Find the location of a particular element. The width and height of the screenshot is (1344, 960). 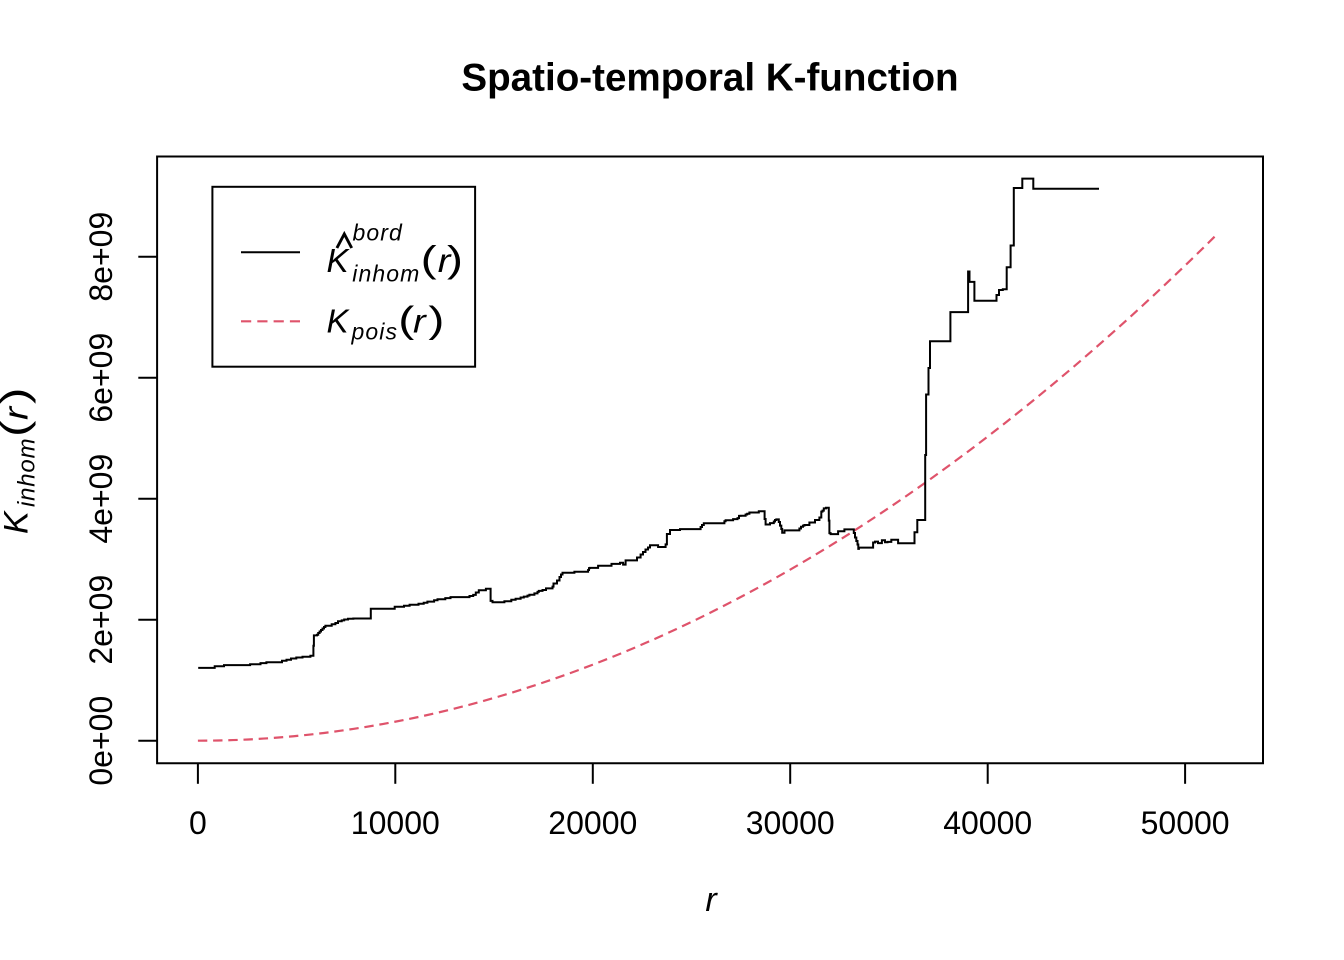

svg-text: 10000 is located at coordinates (395, 823).